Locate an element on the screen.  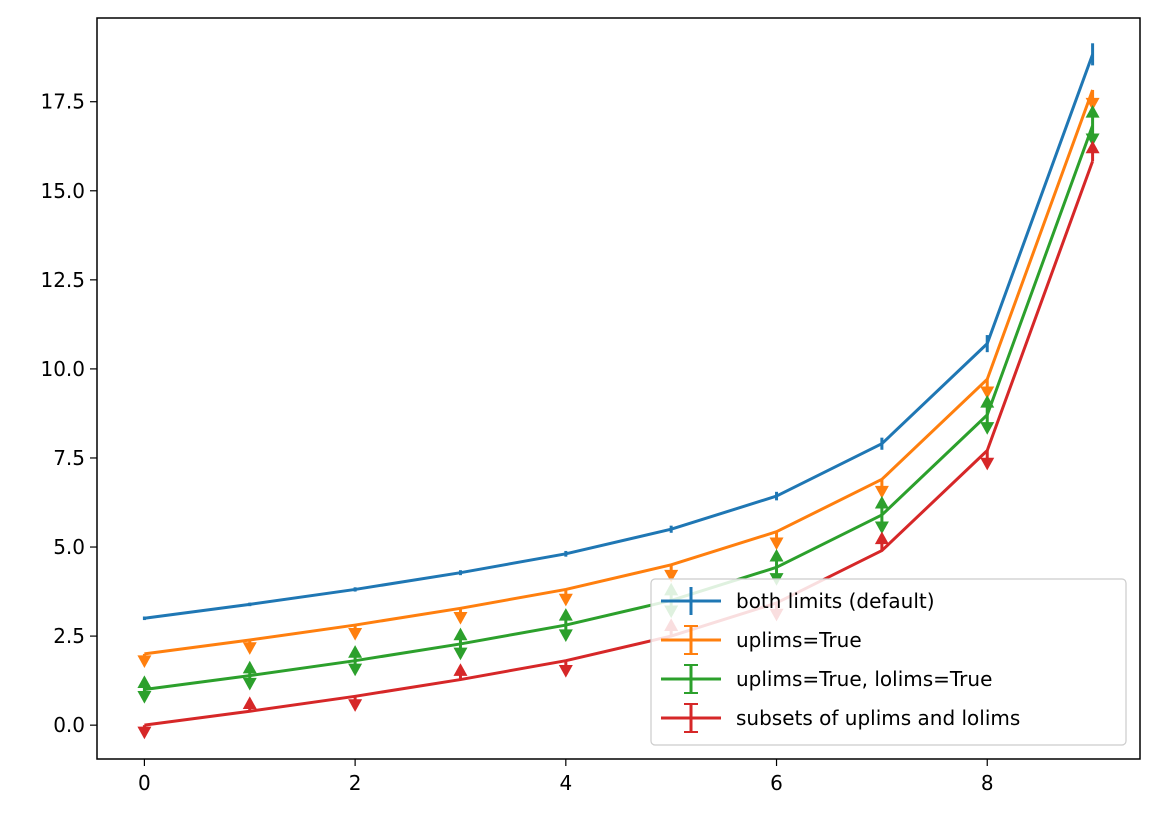
y-tick-label: 0.0 is located at coordinates (69, 725).